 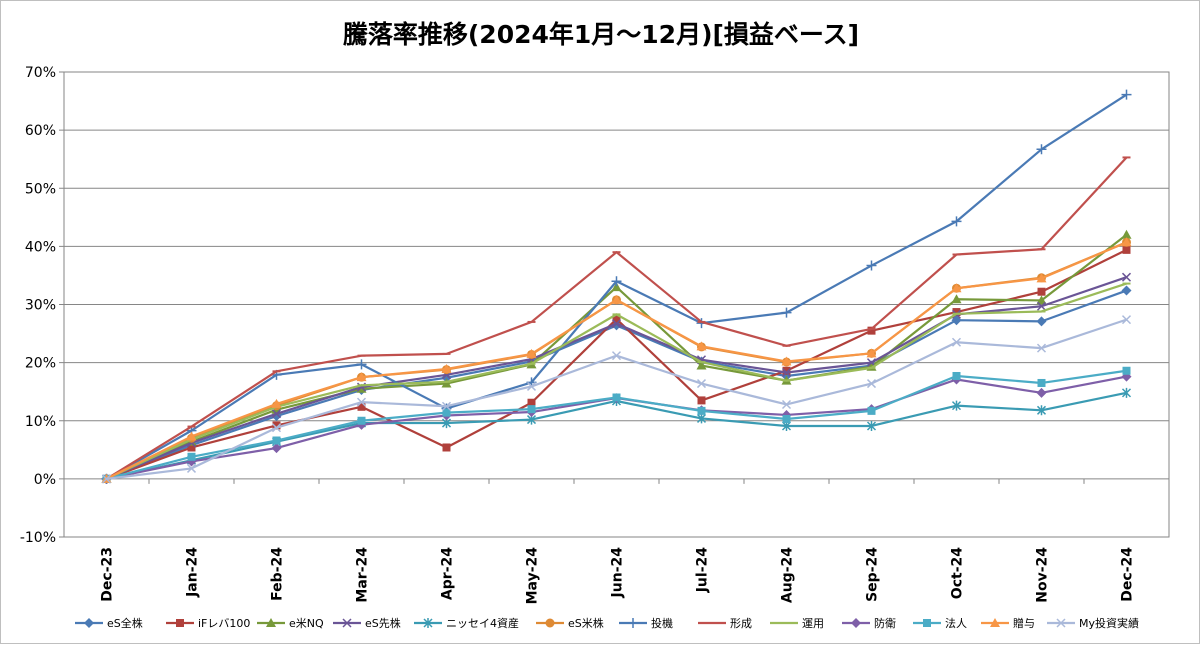 I want to click on legend-label: My投資実績, so click(x=1109, y=623).